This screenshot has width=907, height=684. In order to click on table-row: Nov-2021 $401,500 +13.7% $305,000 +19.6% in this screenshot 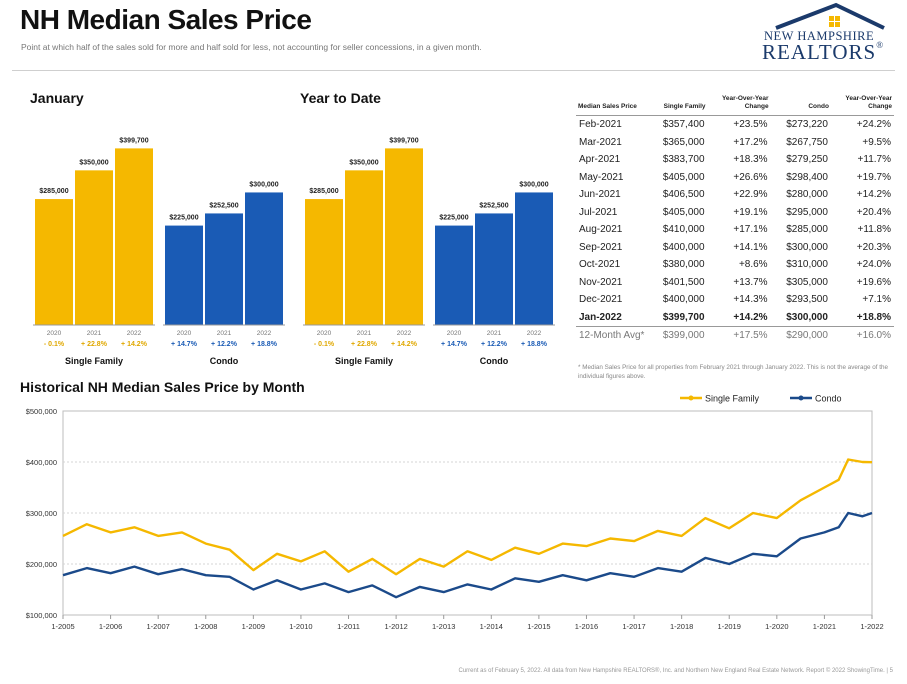, I will do `click(735, 283)`.